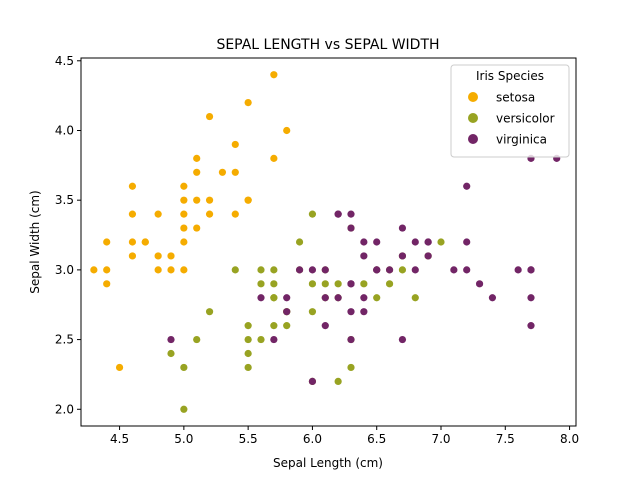 Image resolution: width=640 pixels, height=480 pixels. What do you see at coordinates (327, 45) in the screenshot?
I see `chart-title: SEPAL LENGTH vs SEPAL WIDTH` at bounding box center [327, 45].